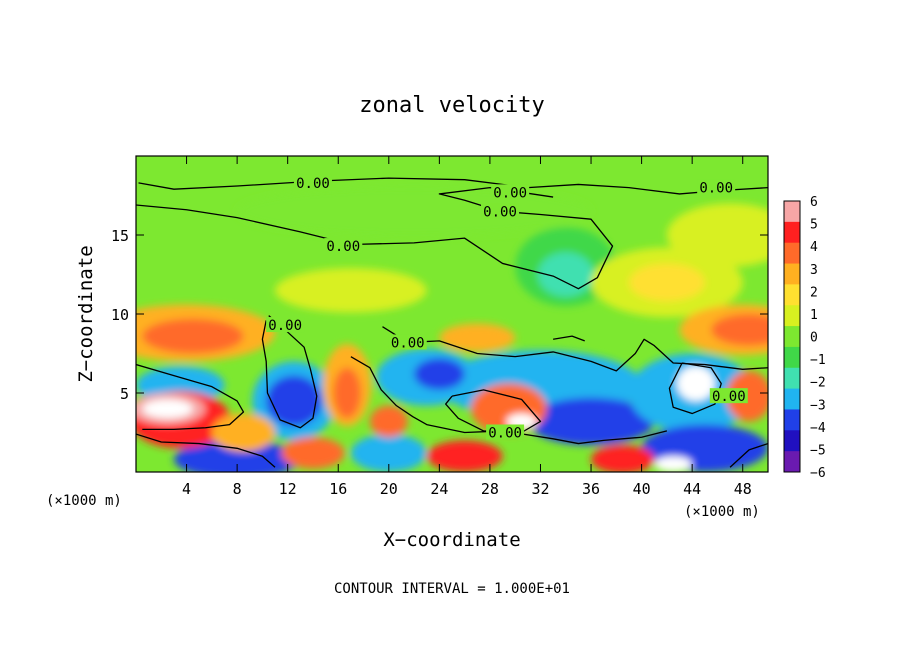 This screenshot has width=904, height=654. I want to click on x-tick-label: 48, so click(743, 489).